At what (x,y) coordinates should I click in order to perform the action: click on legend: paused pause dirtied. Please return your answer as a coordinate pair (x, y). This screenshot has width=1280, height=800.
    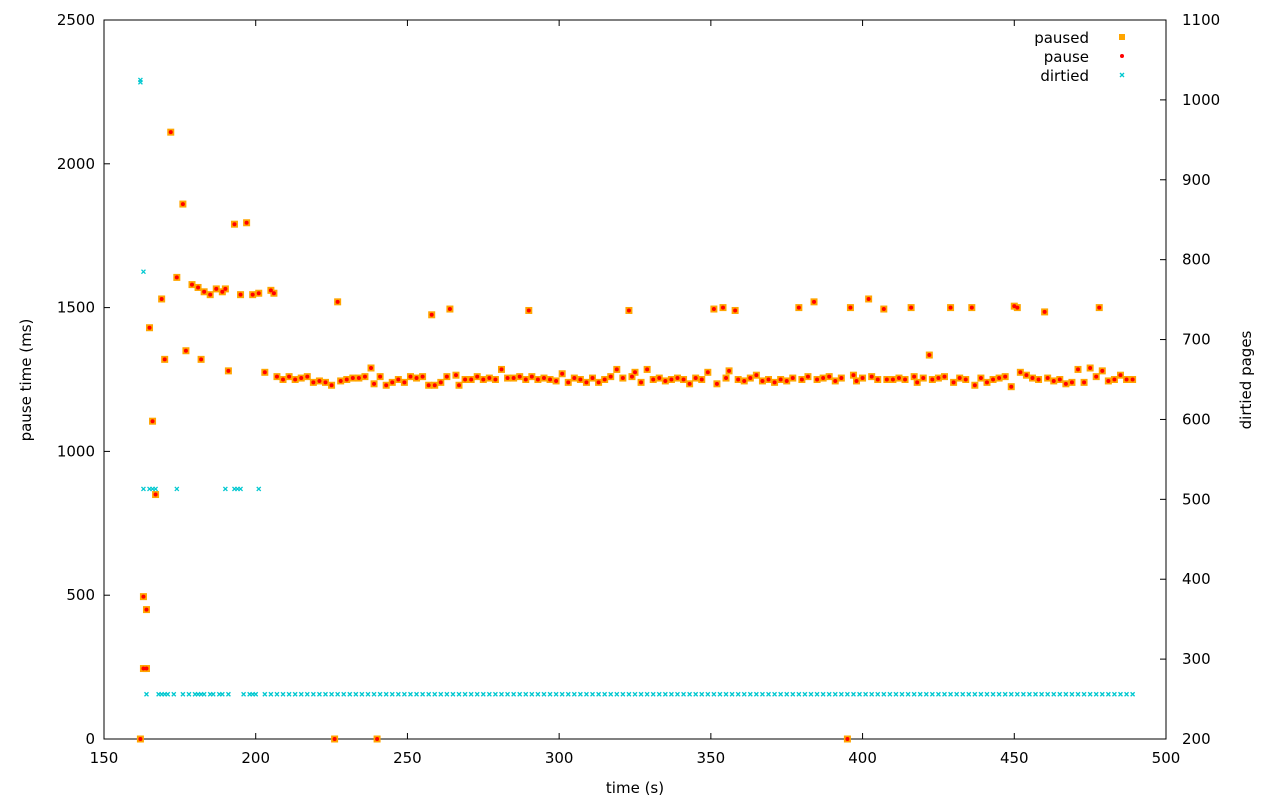
    Looking at the image, I should click on (1079, 57).